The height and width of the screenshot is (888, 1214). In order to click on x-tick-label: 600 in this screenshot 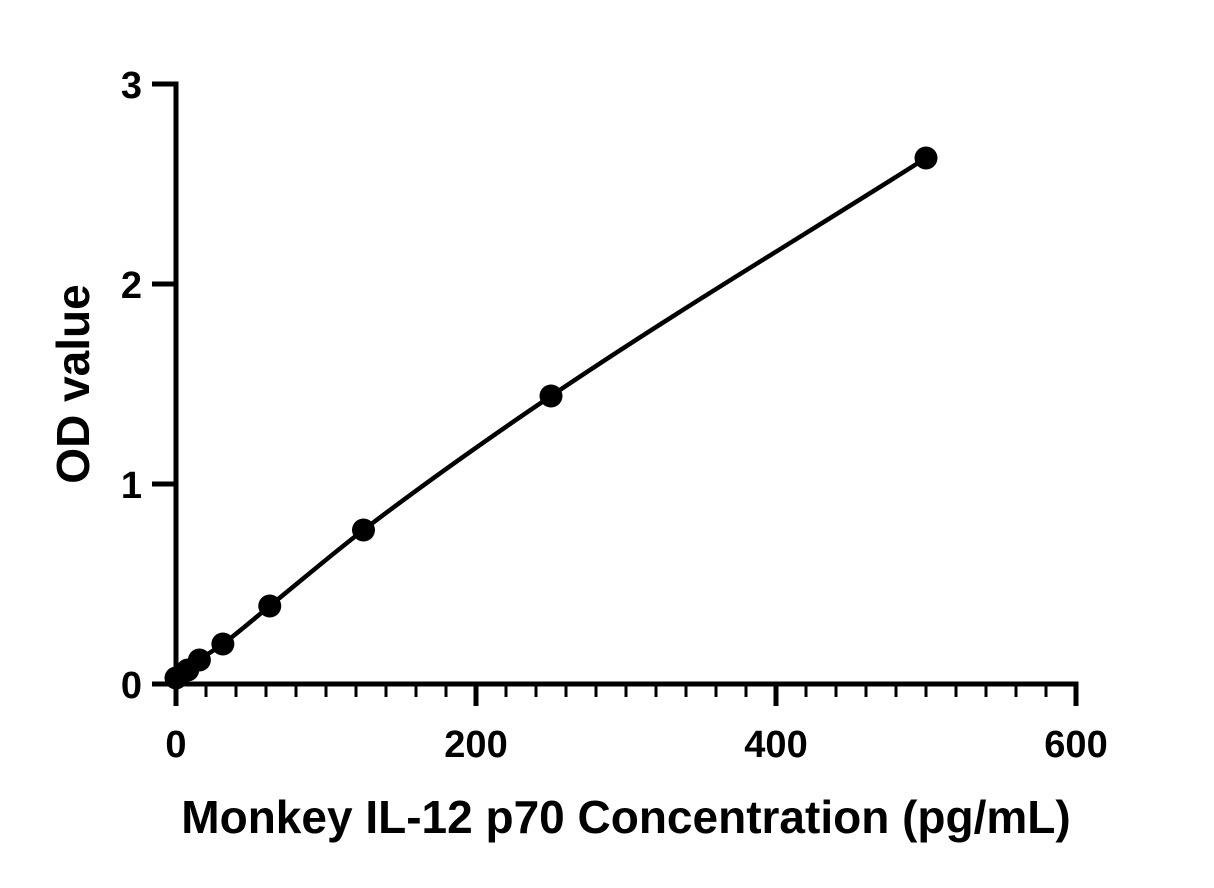, I will do `click(1075, 745)`.